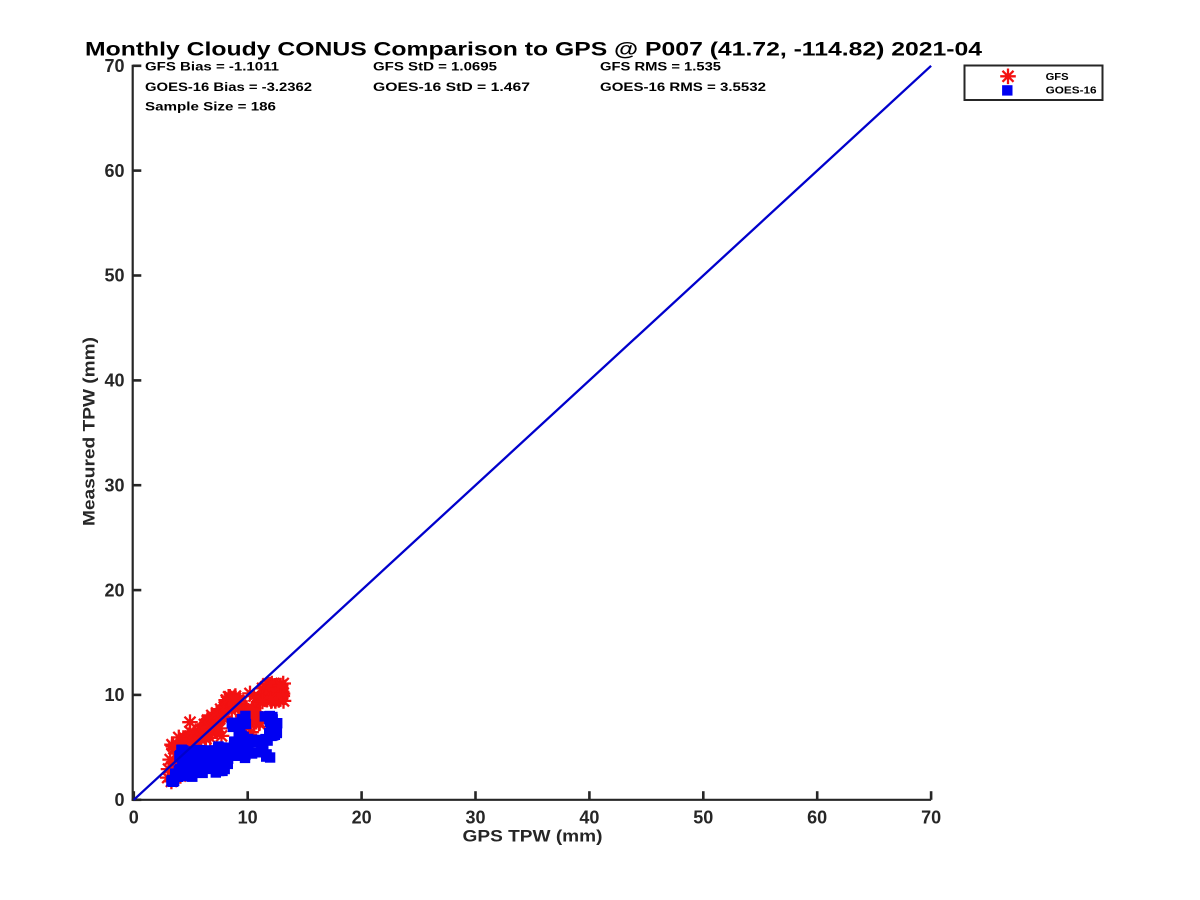 This screenshot has height=900, width=1200. Describe the element at coordinates (435, 68) in the screenshot. I see `svg-text: GFS StD = 1.0695` at that location.